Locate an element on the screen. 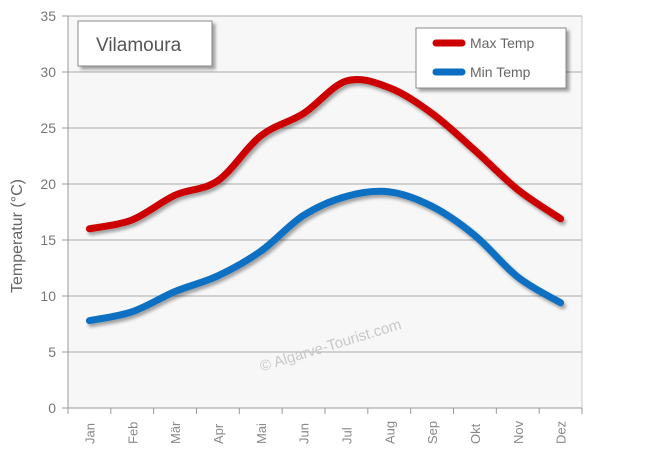  x-tick-label: Jan is located at coordinates (89, 433).